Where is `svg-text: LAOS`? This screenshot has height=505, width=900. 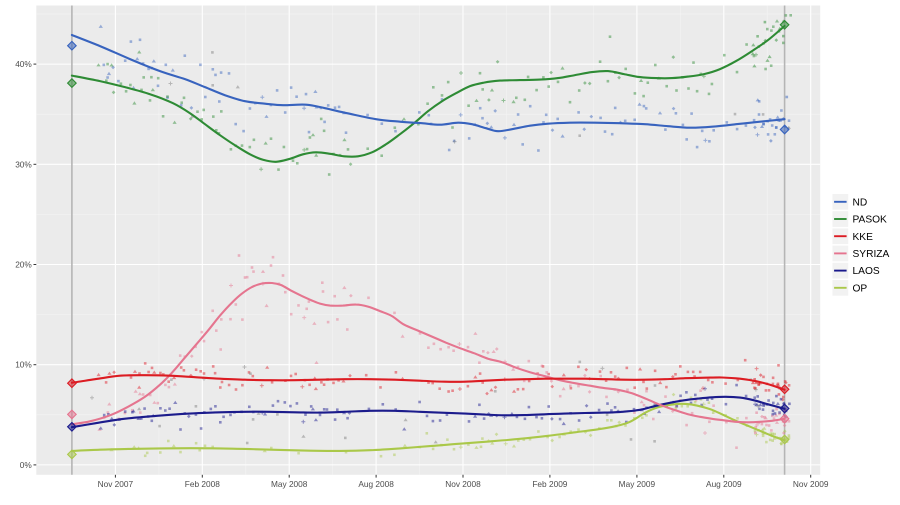
svg-text: LAOS is located at coordinates (866, 271).